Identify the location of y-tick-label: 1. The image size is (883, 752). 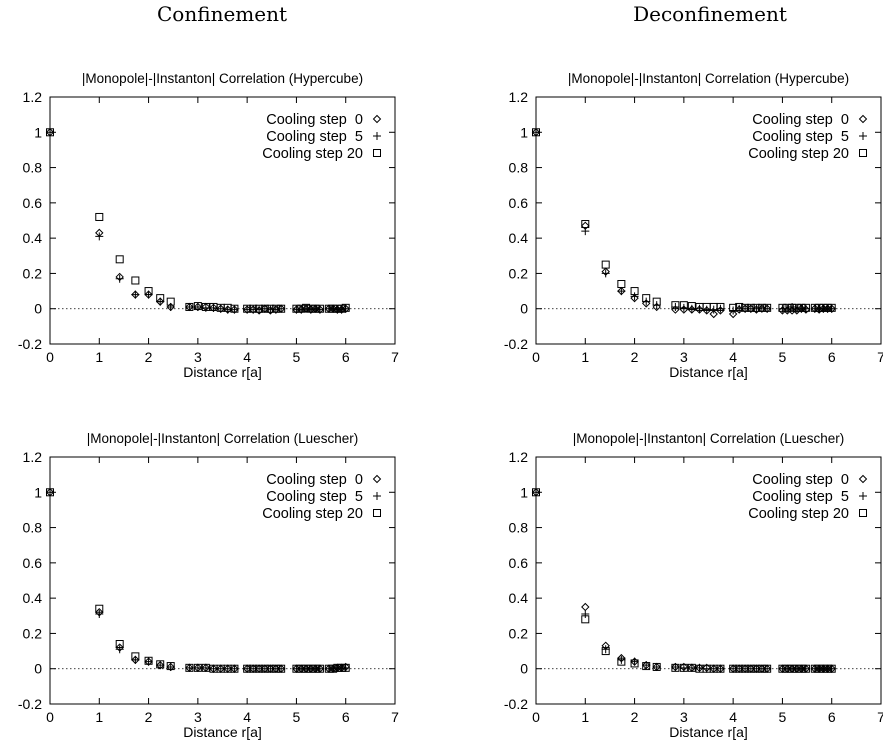
(524, 132).